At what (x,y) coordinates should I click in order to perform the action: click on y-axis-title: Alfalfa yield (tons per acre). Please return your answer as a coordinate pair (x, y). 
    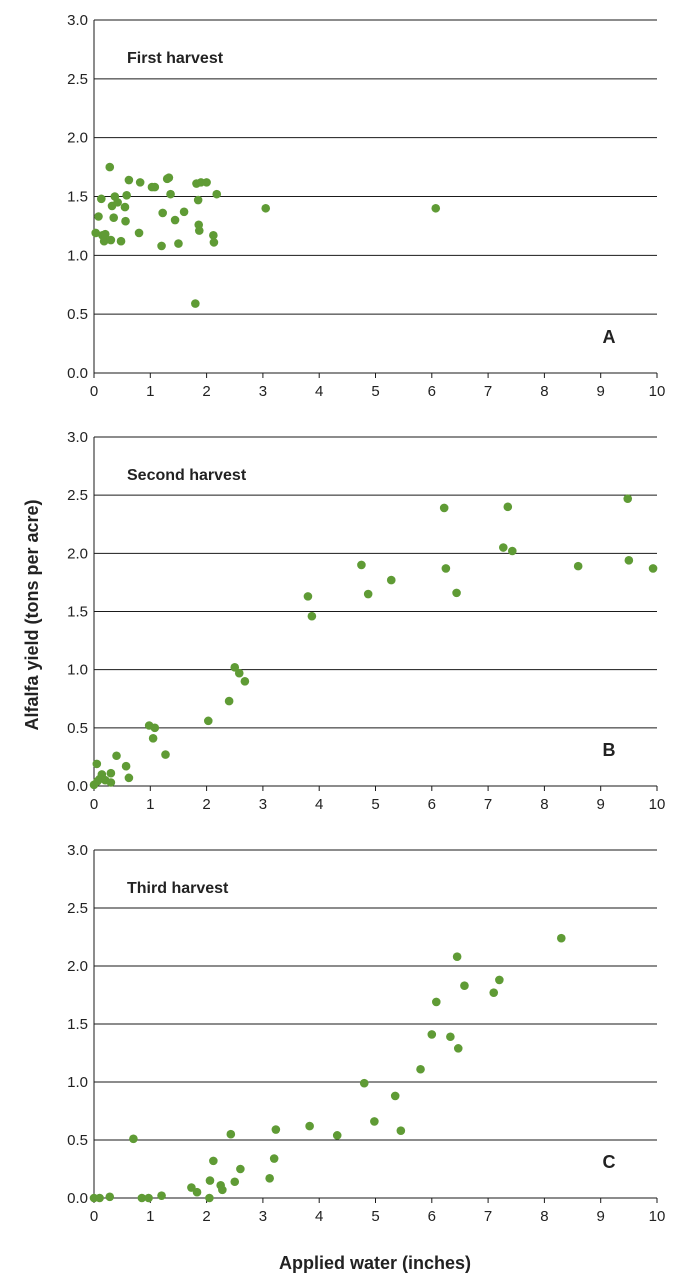
    Looking at the image, I should click on (32, 614).